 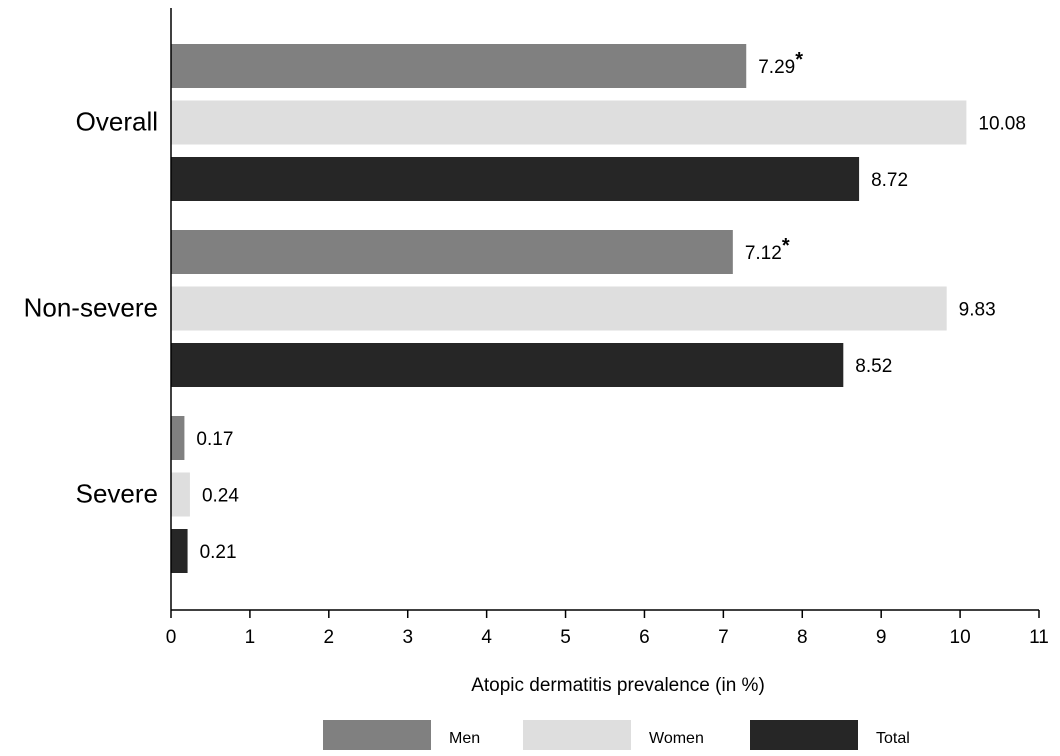 What do you see at coordinates (559, 308) in the screenshot?
I see `bar-non-severe-women` at bounding box center [559, 308].